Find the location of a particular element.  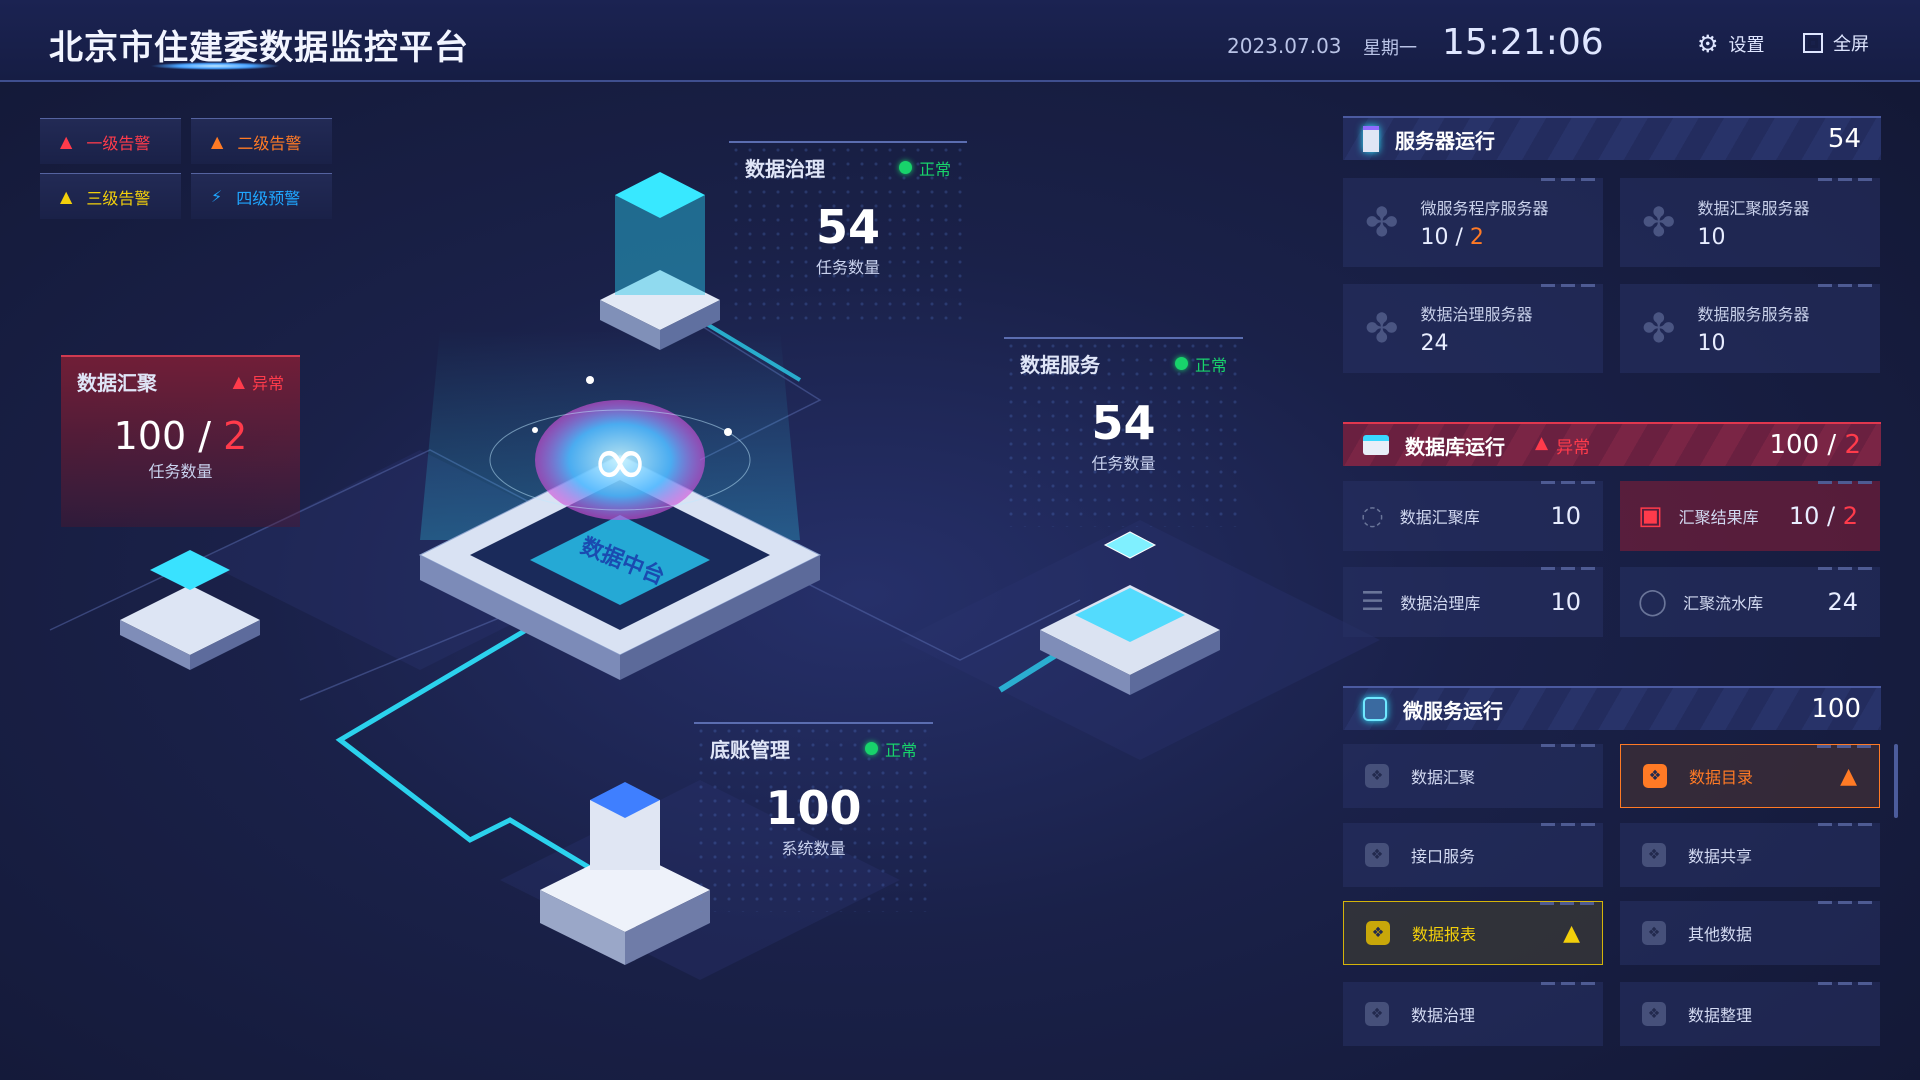

microservice-card: ❖ 数据报表 ▲ is located at coordinates (1473, 933).